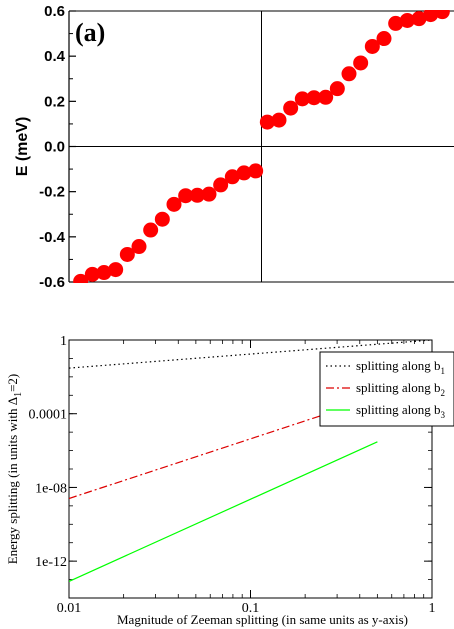 This screenshot has width=454, height=629. I want to click on panel-a-ytick-label: -0.2, so click(52, 192).